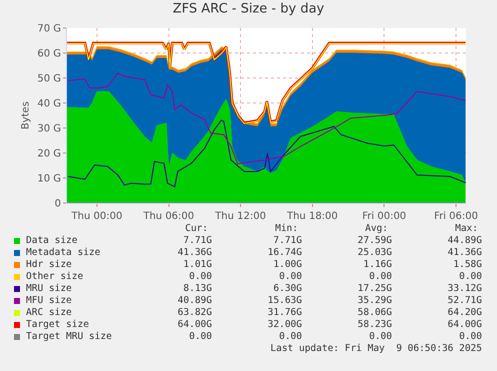  What do you see at coordinates (49, 54) in the screenshot?
I see `y-tick-label: 60 G` at bounding box center [49, 54].